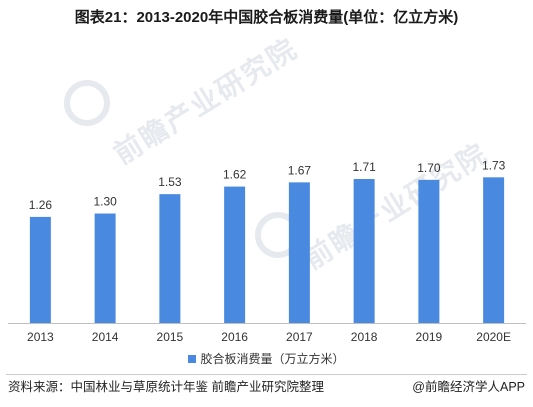 The height and width of the screenshot is (407, 533). Describe the element at coordinates (105, 337) in the screenshot. I see `x-tick-label: 2014` at that location.